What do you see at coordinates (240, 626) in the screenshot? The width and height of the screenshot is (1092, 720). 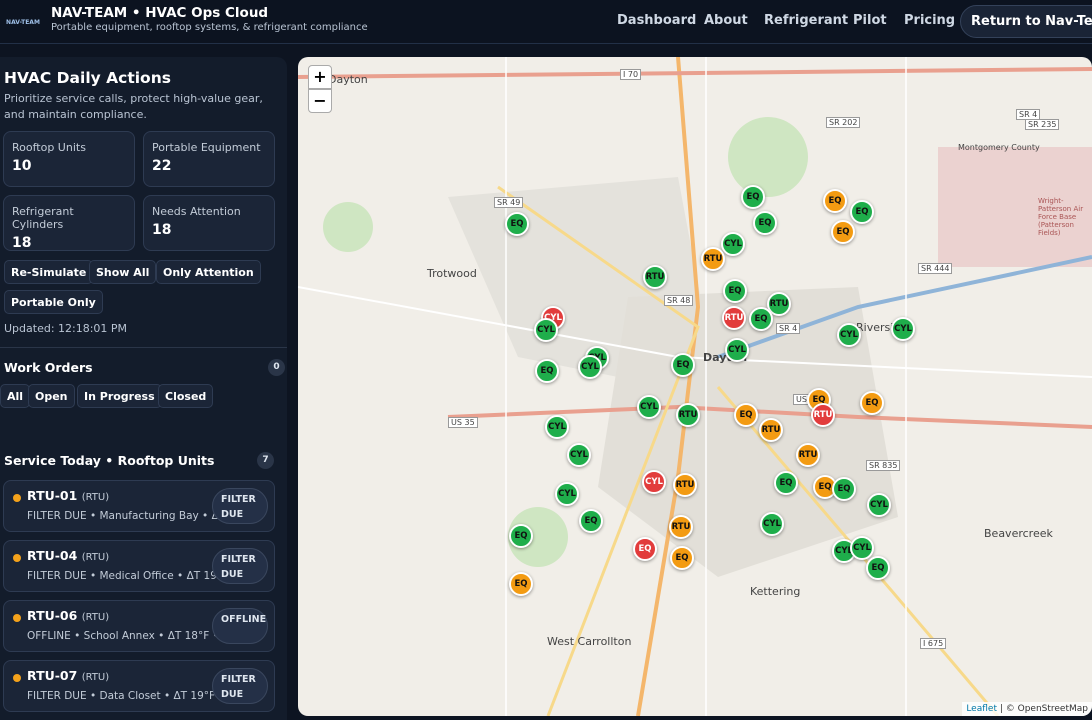 I see `status-badge: OFFLINE` at bounding box center [240, 626].